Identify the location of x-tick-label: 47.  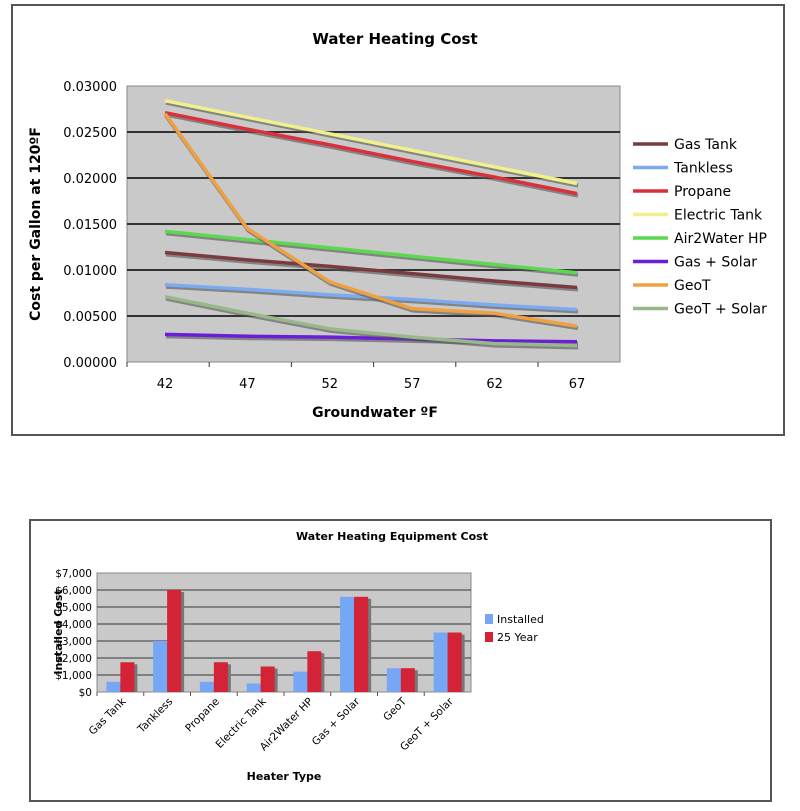
(247, 384).